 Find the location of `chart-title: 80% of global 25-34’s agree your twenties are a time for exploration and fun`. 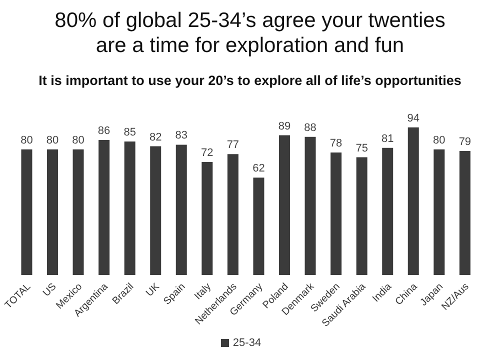

chart-title: 80% of global 25-34’s agree your twenties are a time for exploration and fun is located at coordinates (250, 33).